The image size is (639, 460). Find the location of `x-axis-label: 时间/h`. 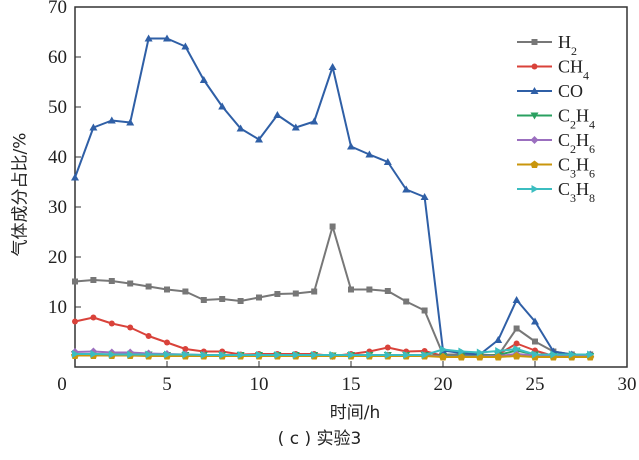

x-axis-label: 时间/h is located at coordinates (355, 413).